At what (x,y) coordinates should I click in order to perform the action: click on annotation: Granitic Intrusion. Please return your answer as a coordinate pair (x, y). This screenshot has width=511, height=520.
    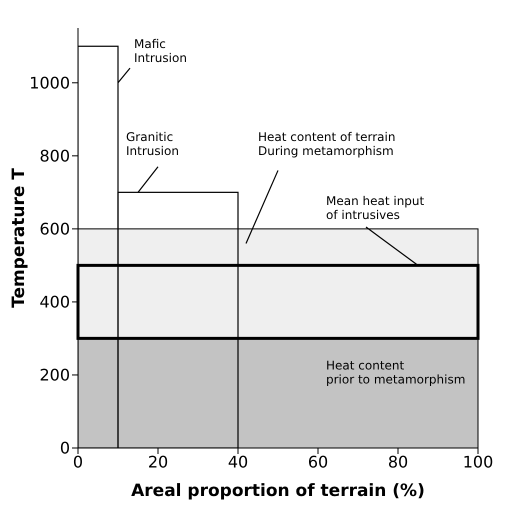
    Looking at the image, I should click on (152, 144).